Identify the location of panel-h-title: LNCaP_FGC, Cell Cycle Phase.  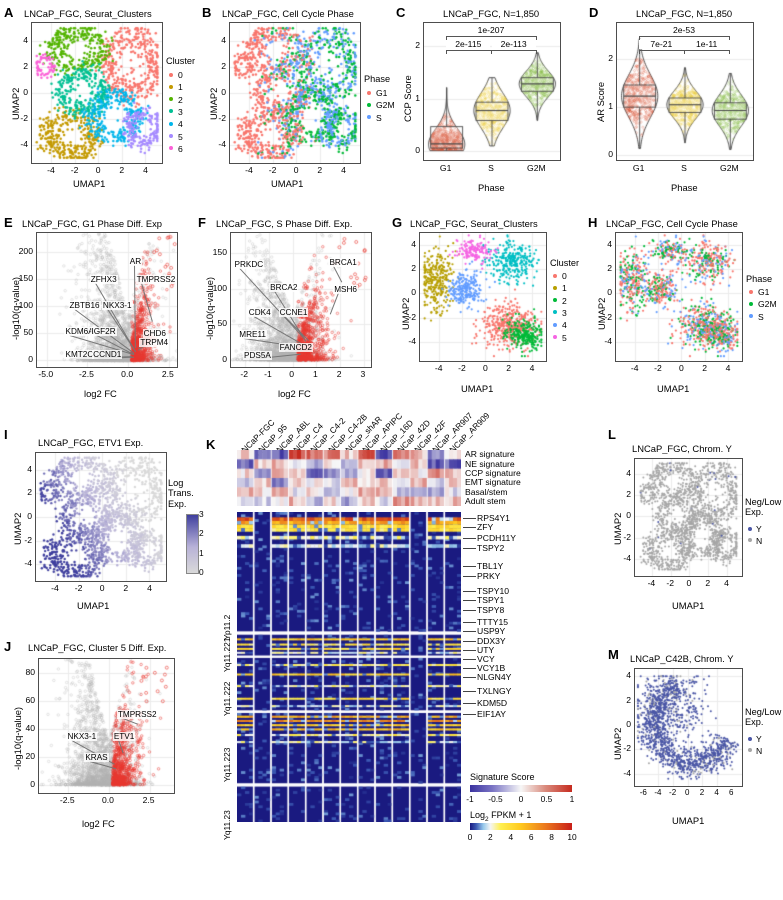
(672, 223).